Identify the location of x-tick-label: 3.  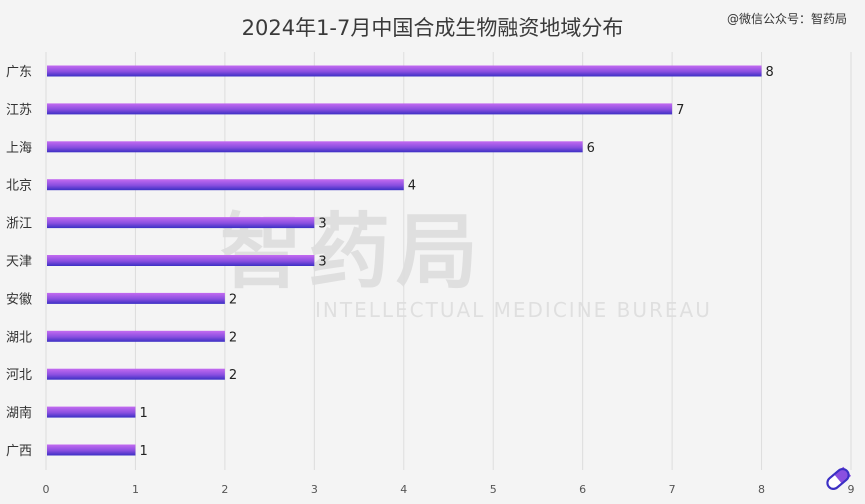
(314, 489).